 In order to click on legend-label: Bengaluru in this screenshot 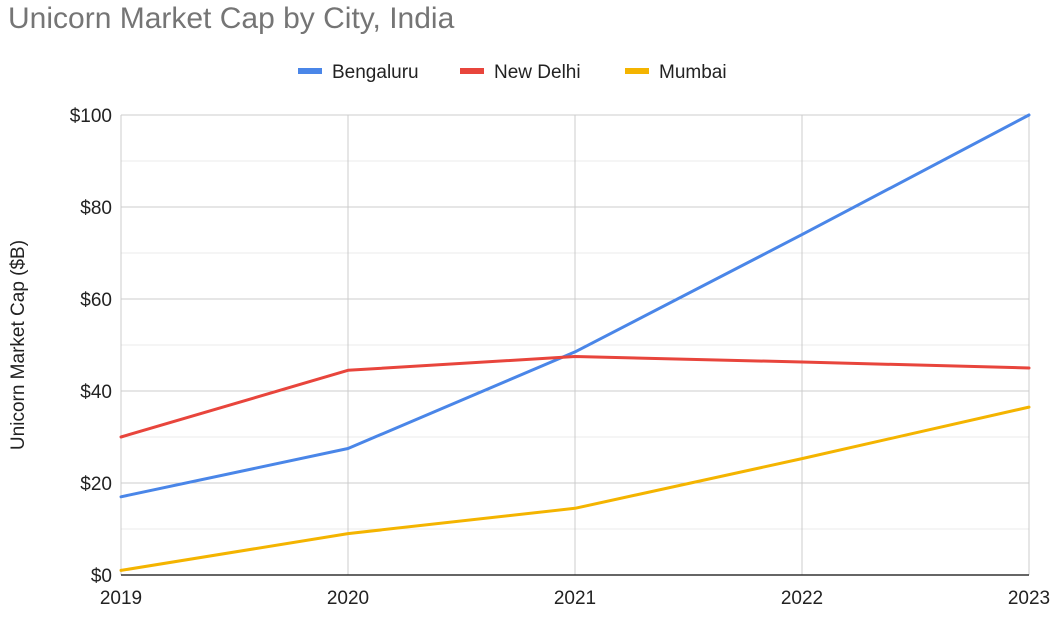, I will do `click(375, 72)`.